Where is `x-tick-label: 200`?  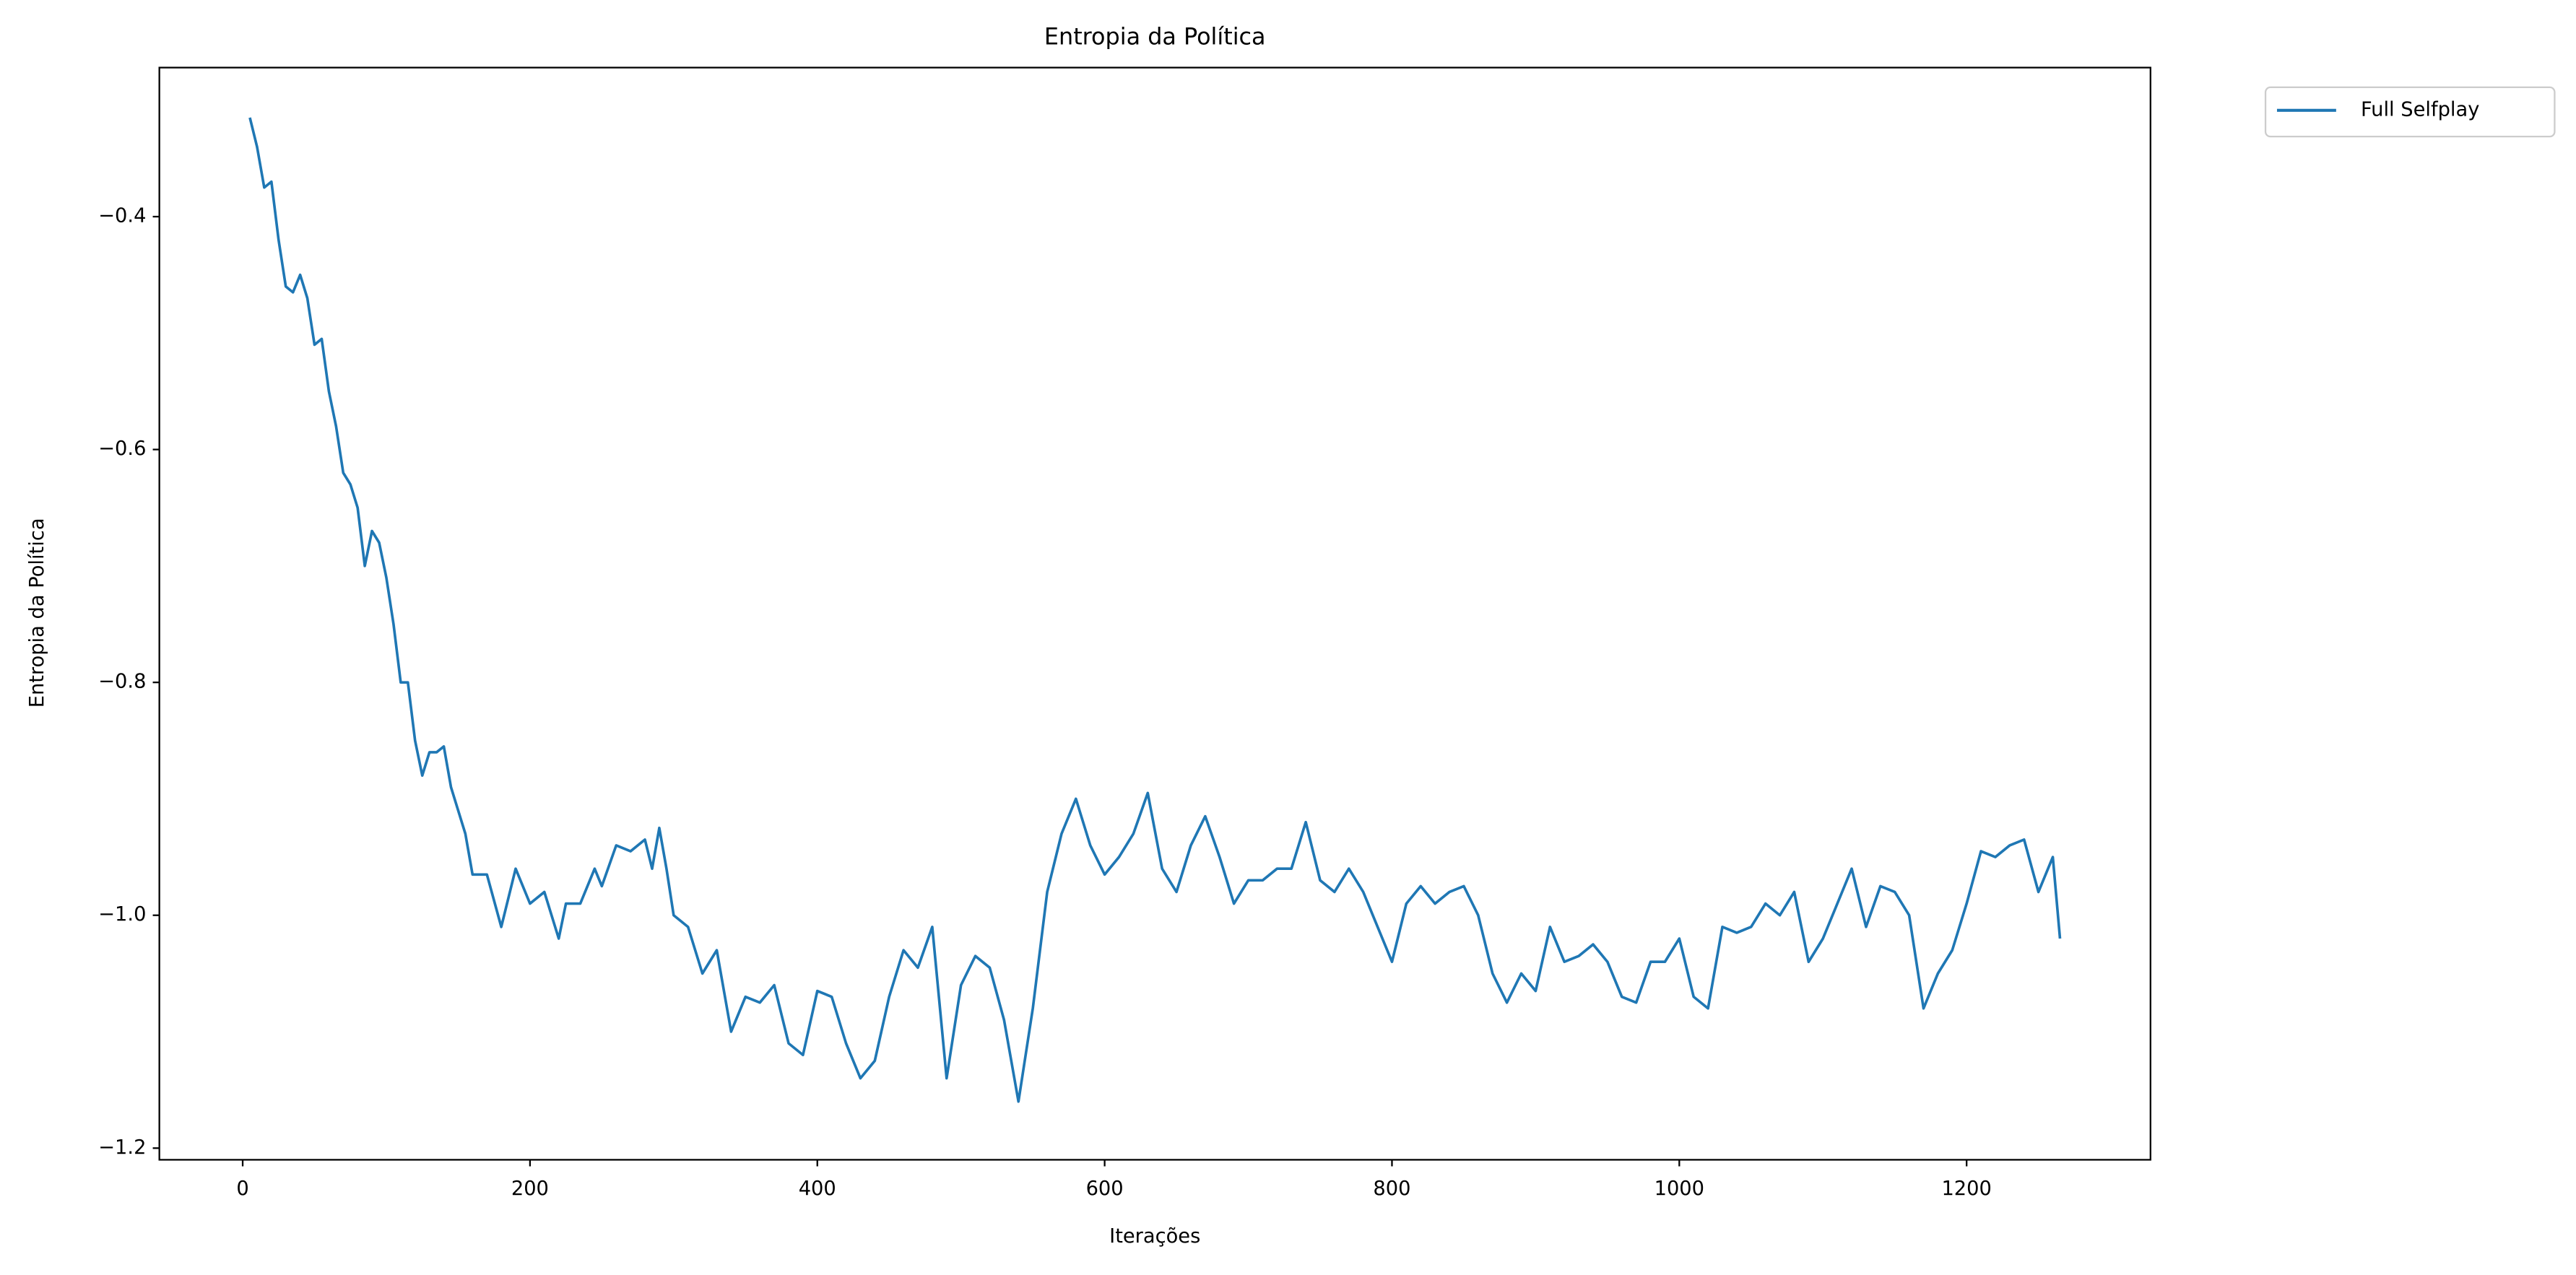 x-tick-label: 200 is located at coordinates (530, 1189).